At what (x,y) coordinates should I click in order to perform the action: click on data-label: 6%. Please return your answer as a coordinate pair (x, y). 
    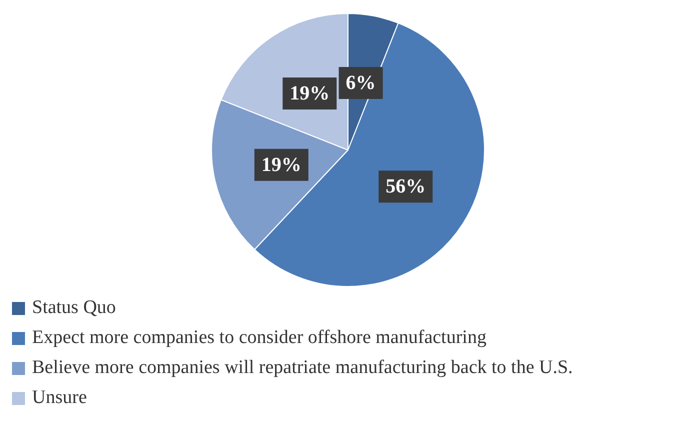
    Looking at the image, I should click on (361, 83).